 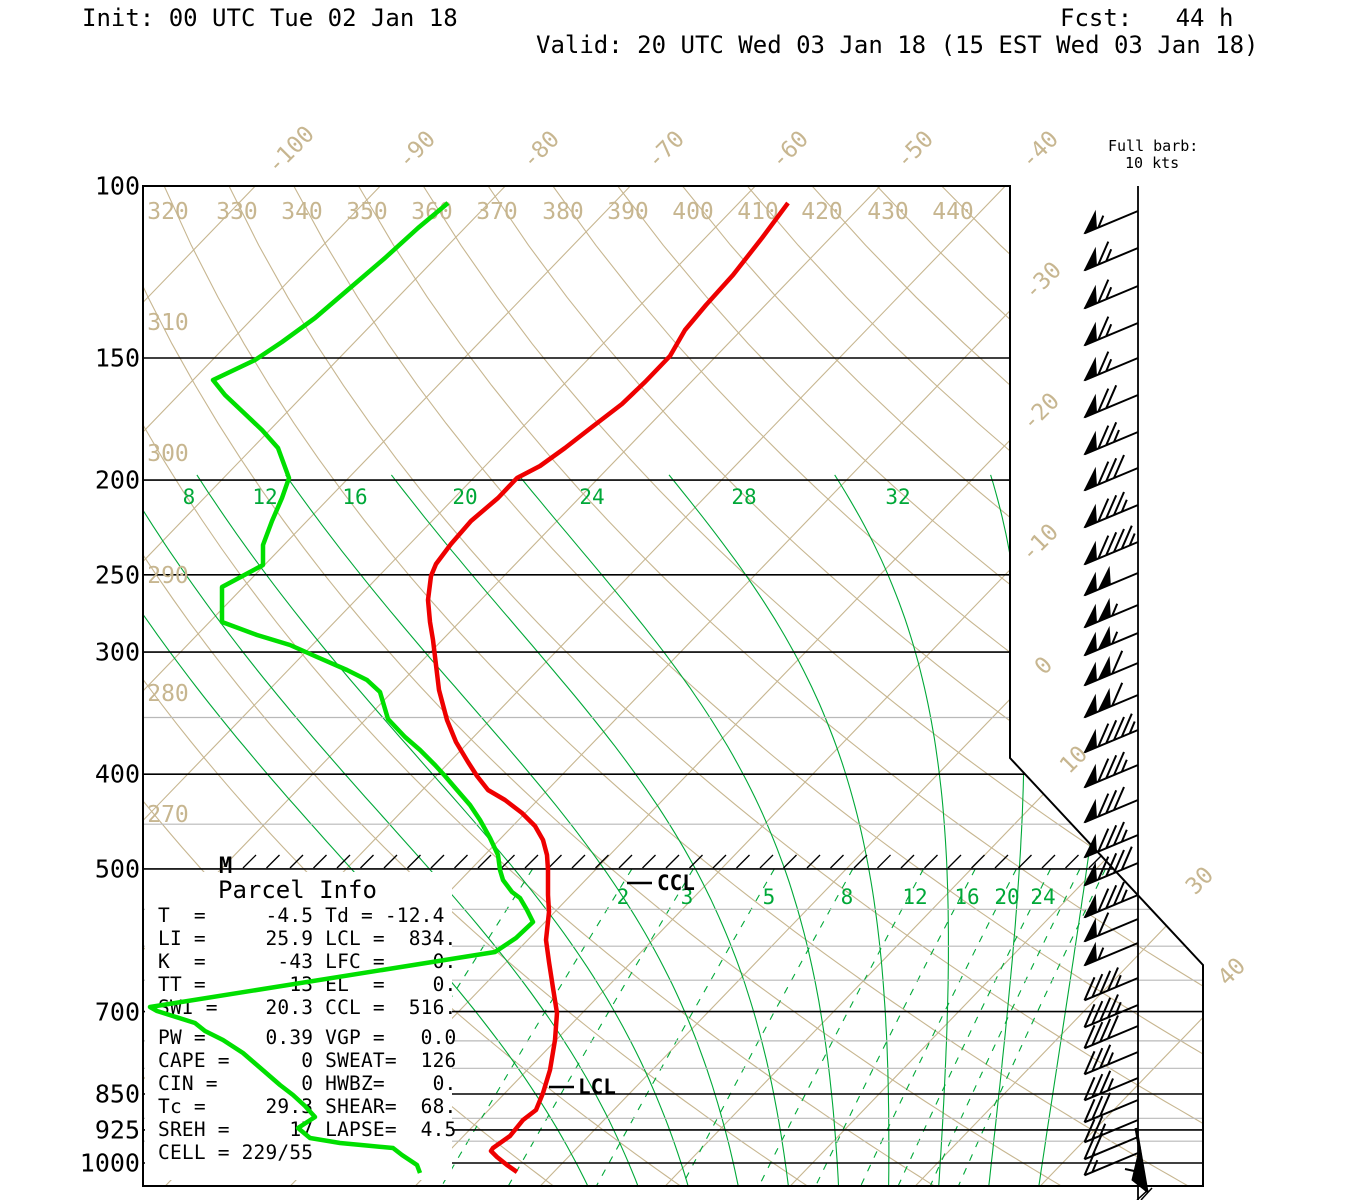 I want to click on dry-adiabat-label-440: 440, so click(x=953, y=212).